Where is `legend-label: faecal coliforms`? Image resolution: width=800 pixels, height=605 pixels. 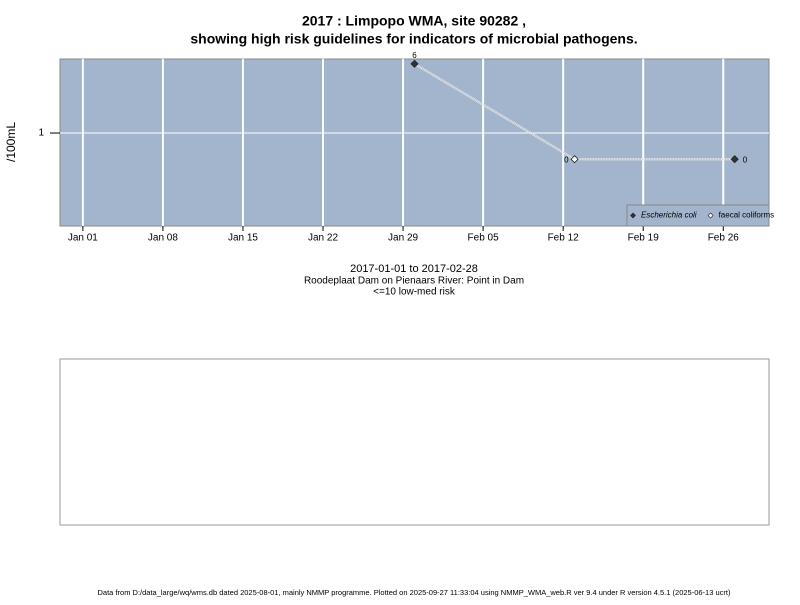
legend-label: faecal coliforms is located at coordinates (747, 215).